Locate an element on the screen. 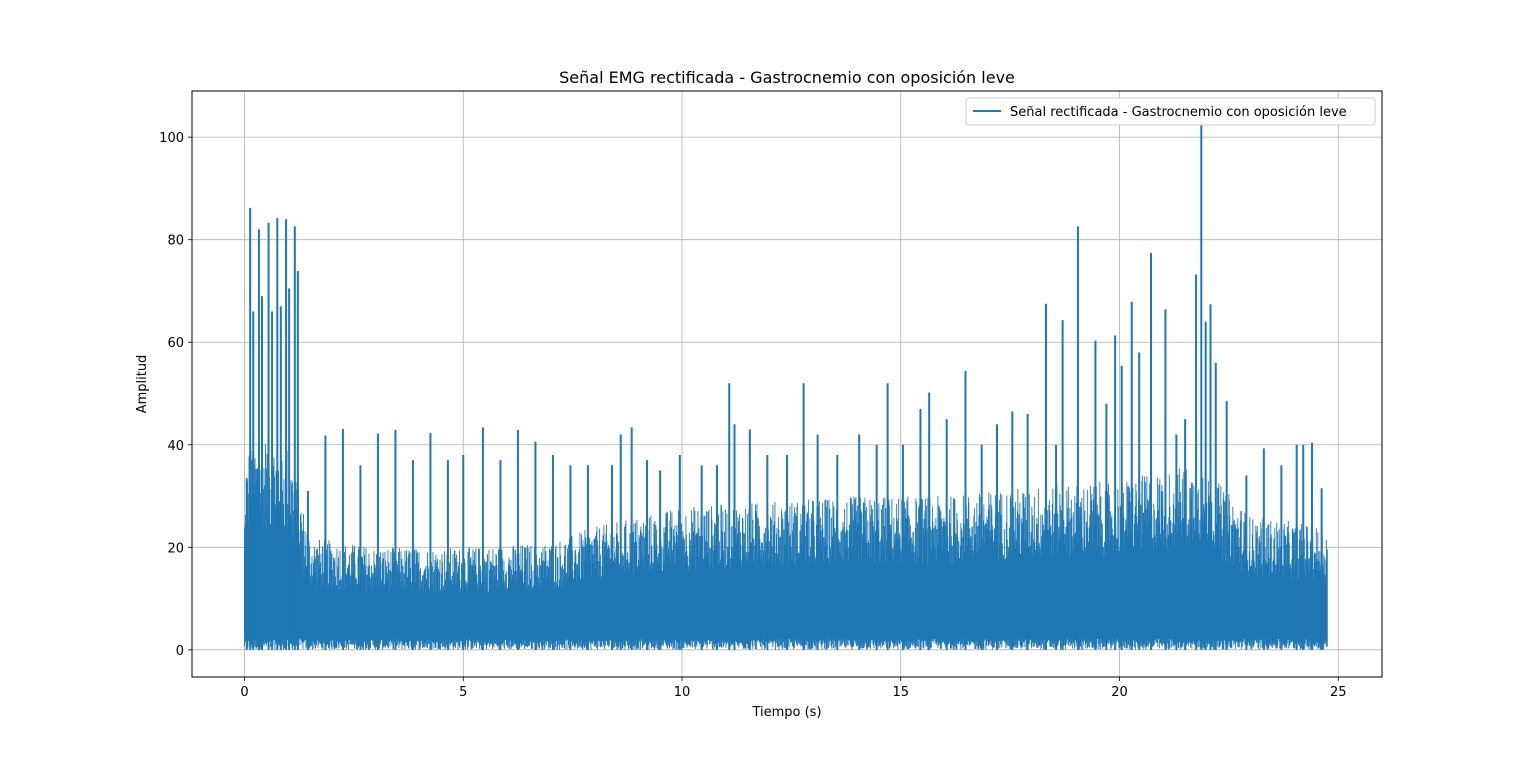 The width and height of the screenshot is (1536, 759). x-tick-label: 5 is located at coordinates (463, 692).